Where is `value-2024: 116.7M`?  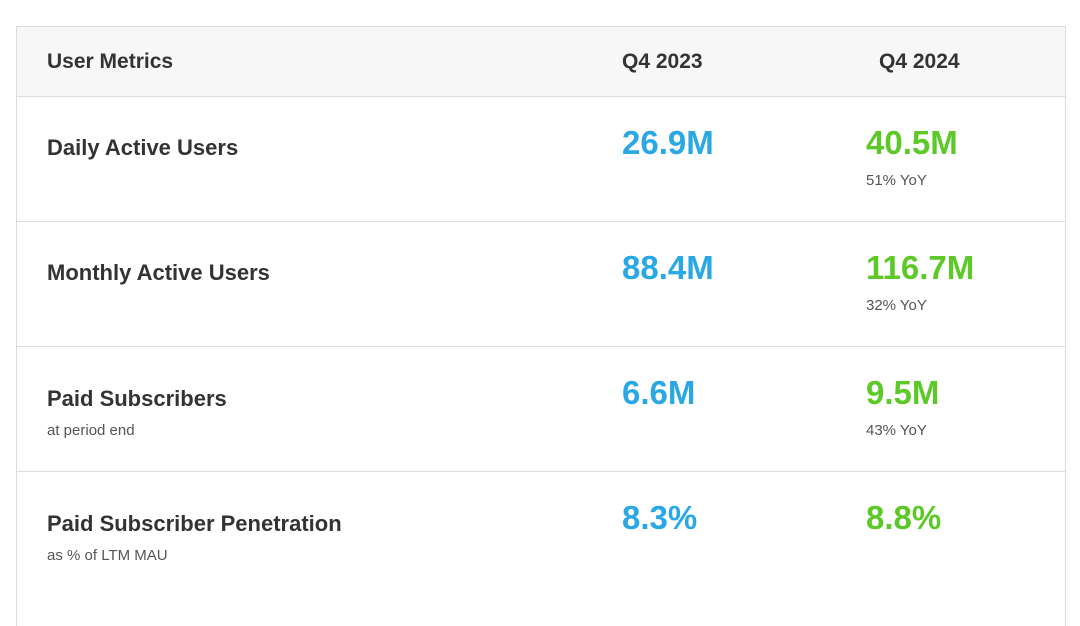 value-2024: 116.7M is located at coordinates (920, 267).